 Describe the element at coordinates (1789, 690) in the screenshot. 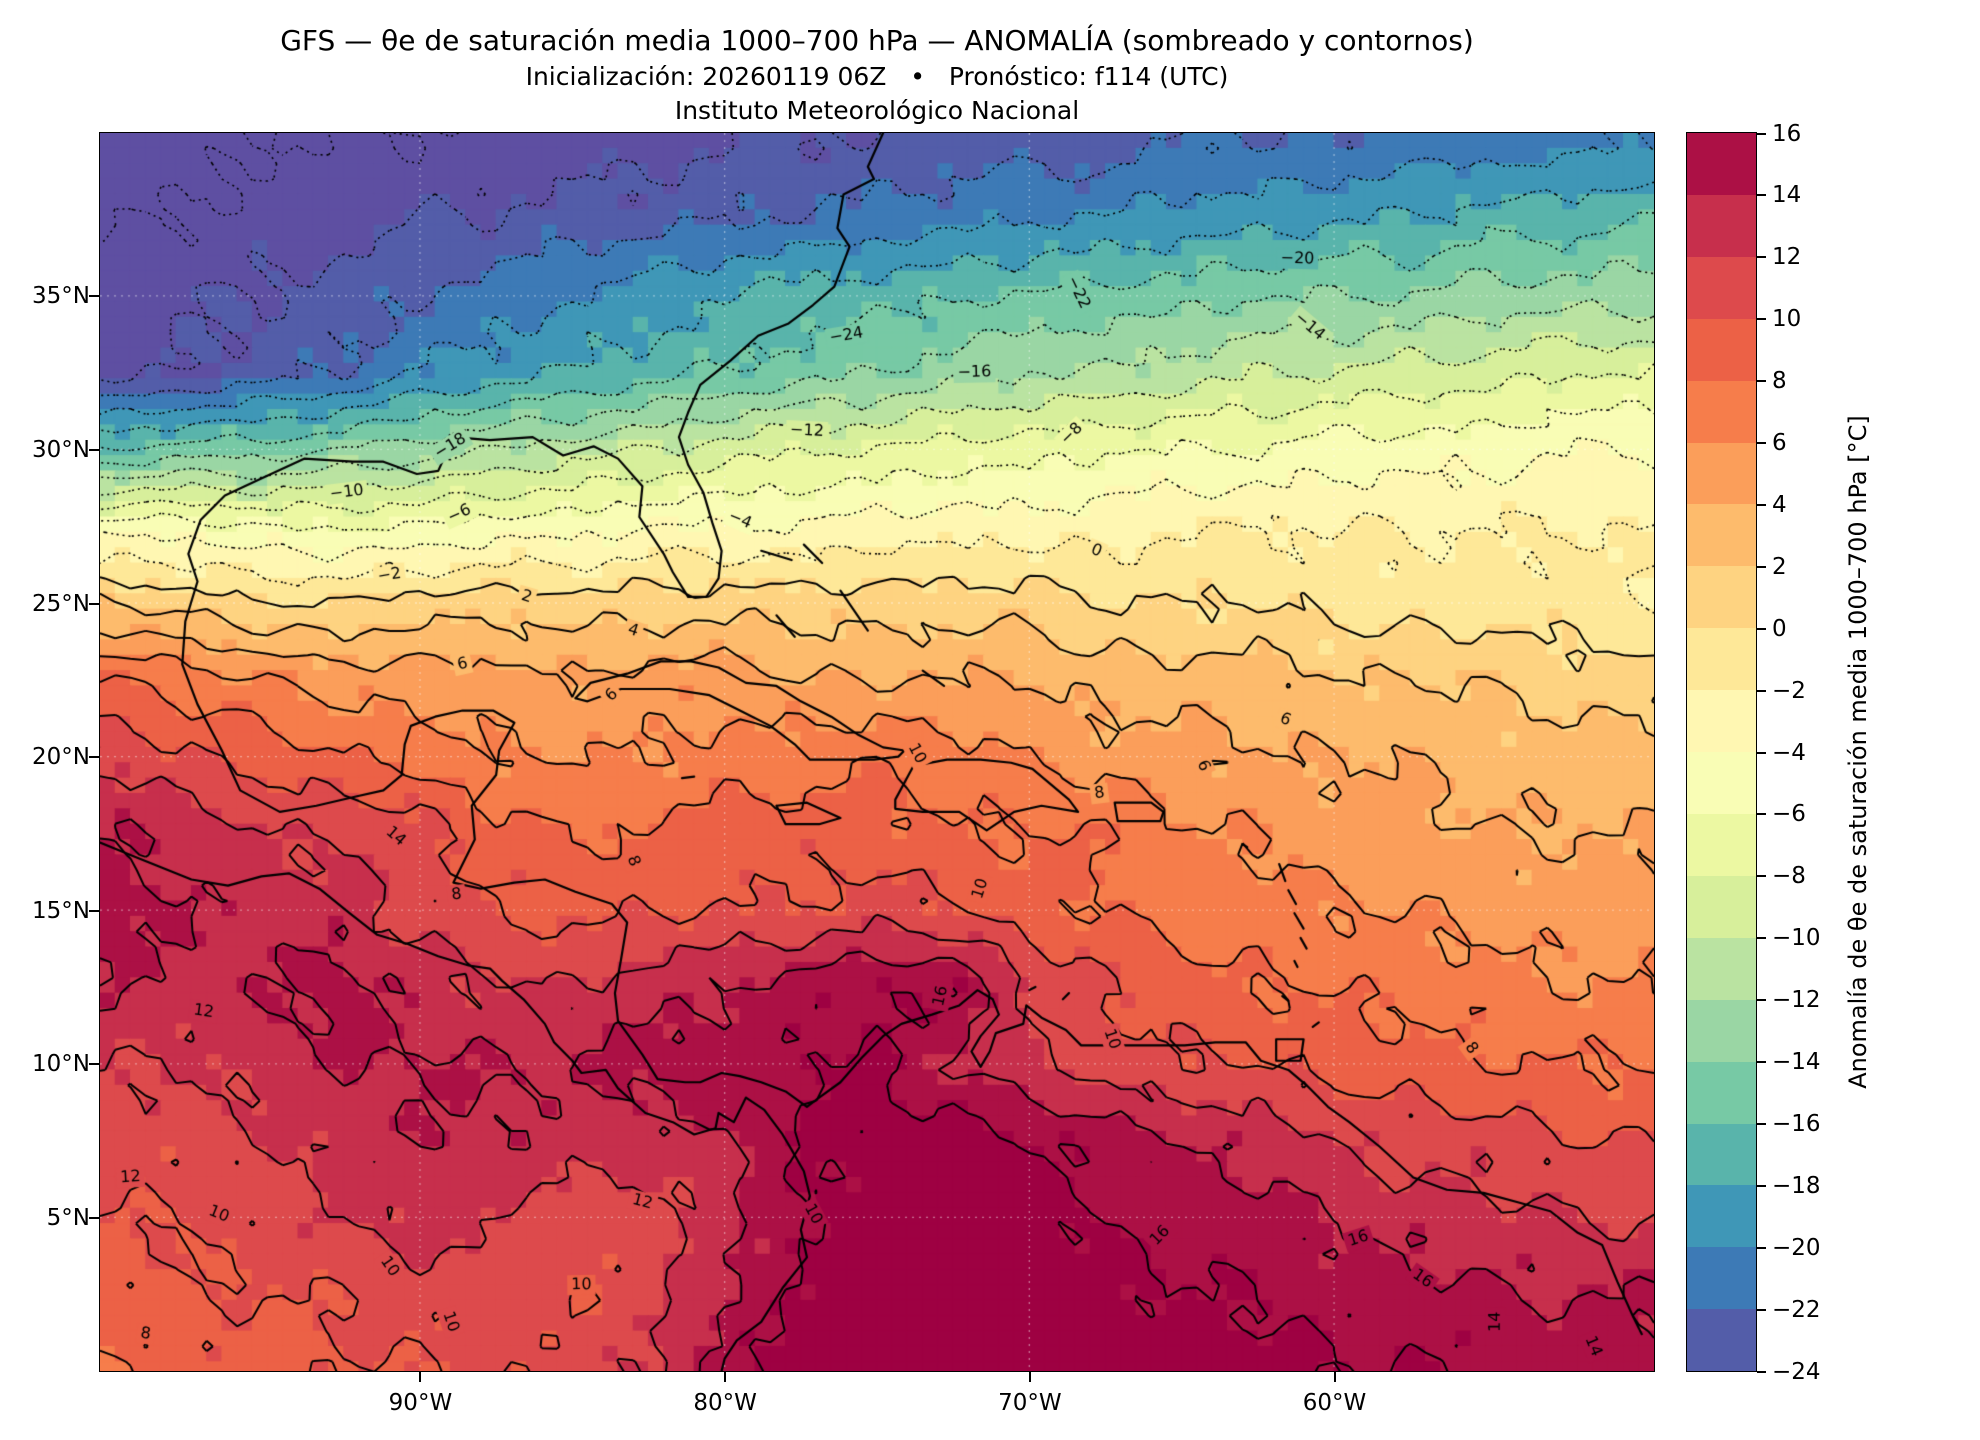

I see `colorbar-tick-label: −2` at that location.